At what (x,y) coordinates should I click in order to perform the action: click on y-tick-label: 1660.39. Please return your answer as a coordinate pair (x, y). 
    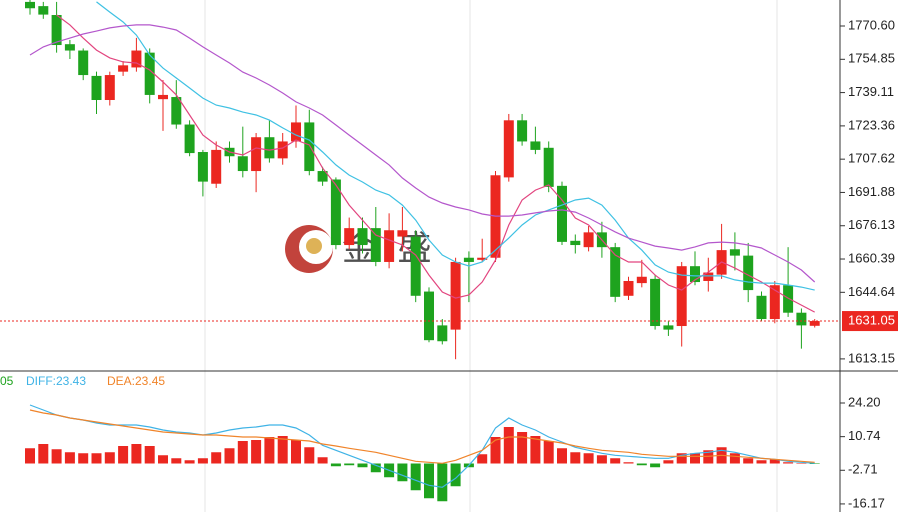
    Looking at the image, I should click on (871, 257).